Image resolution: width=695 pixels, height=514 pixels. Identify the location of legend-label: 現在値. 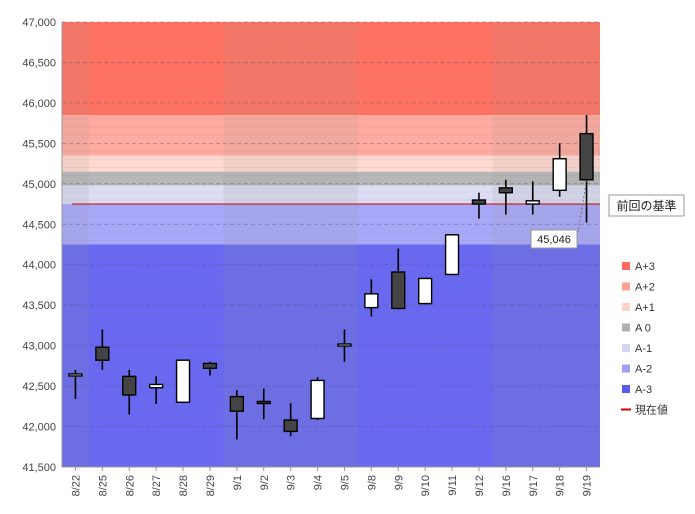
(651, 410).